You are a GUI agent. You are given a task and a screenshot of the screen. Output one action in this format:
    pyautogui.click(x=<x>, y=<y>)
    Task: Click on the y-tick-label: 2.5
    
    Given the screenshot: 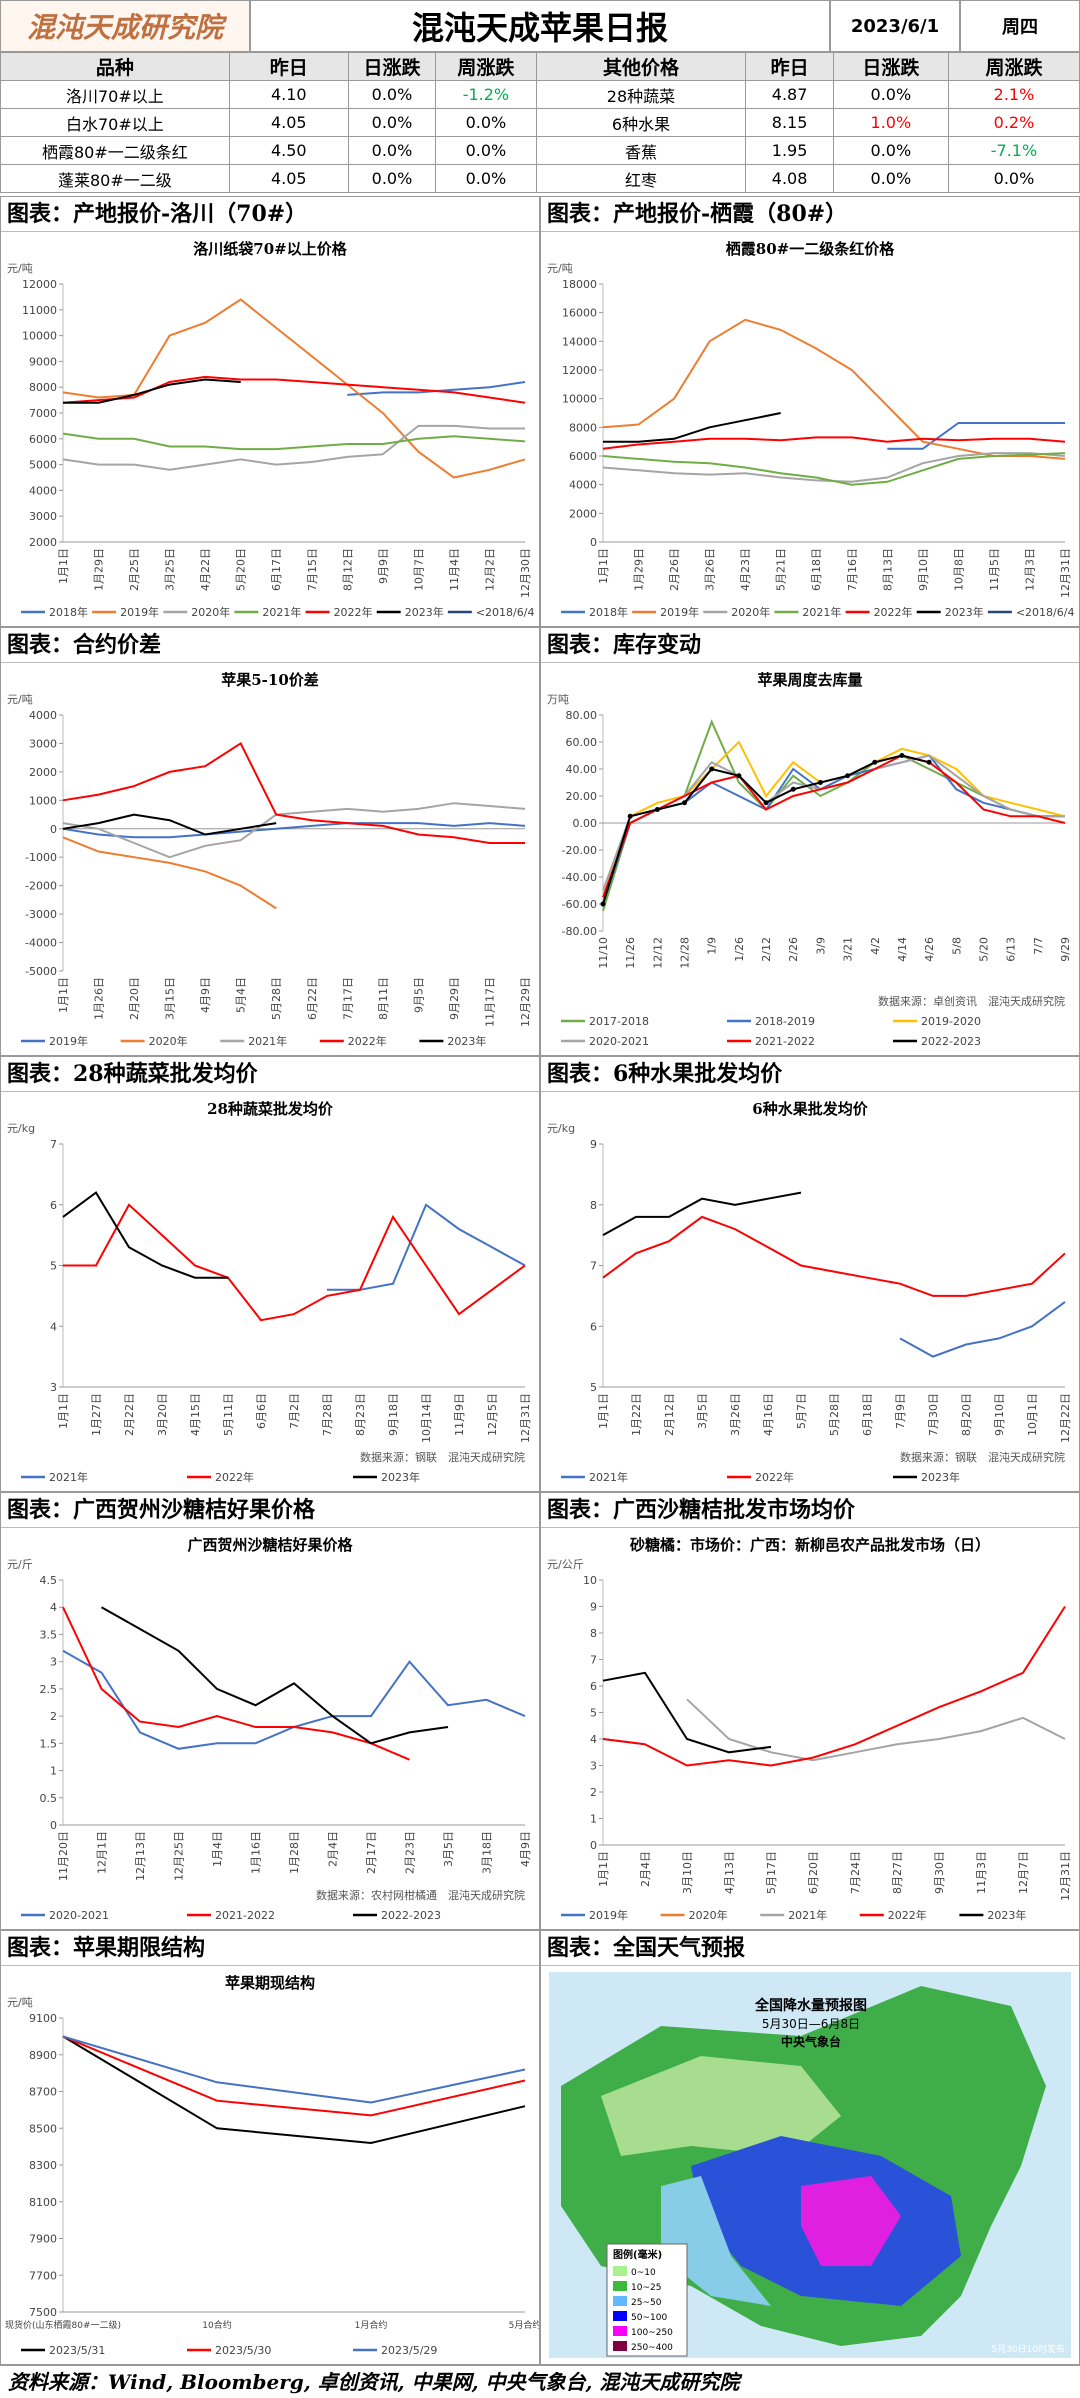 What is the action you would take?
    pyautogui.click(x=49, y=1689)
    